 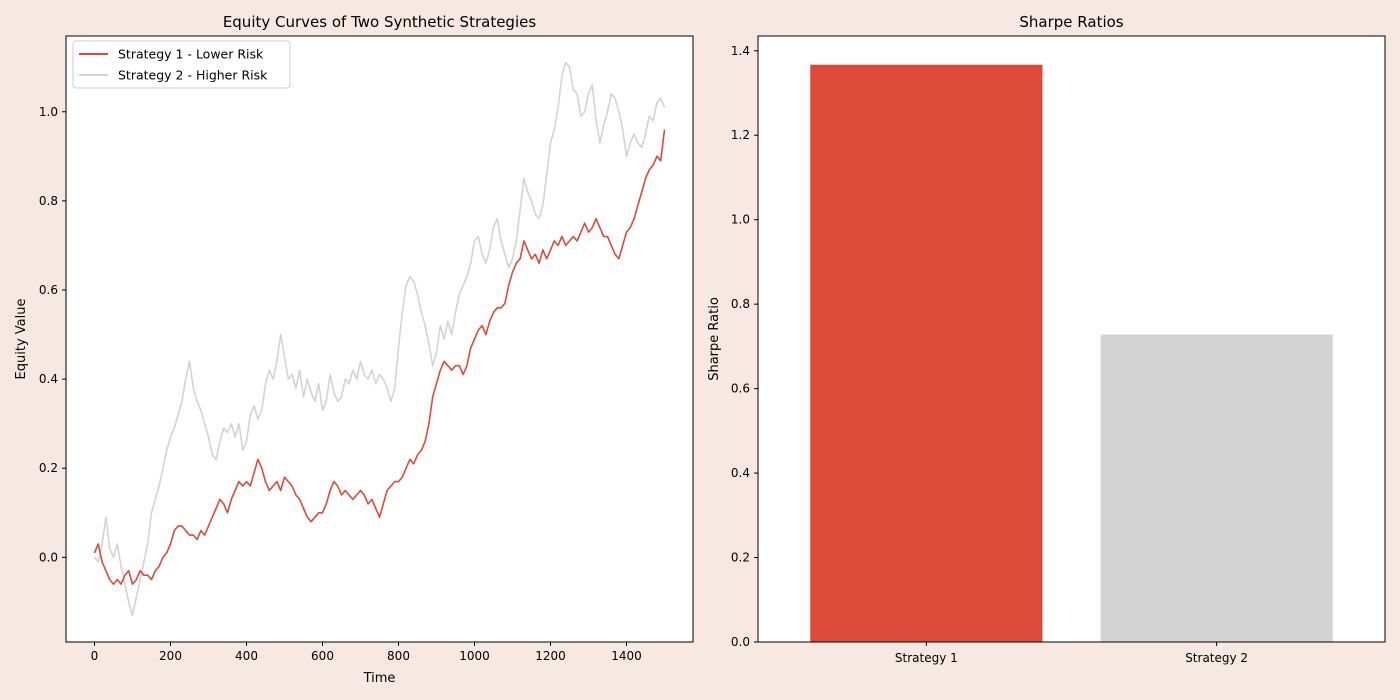 I want to click on x-tick-label: 600, so click(x=322, y=656).